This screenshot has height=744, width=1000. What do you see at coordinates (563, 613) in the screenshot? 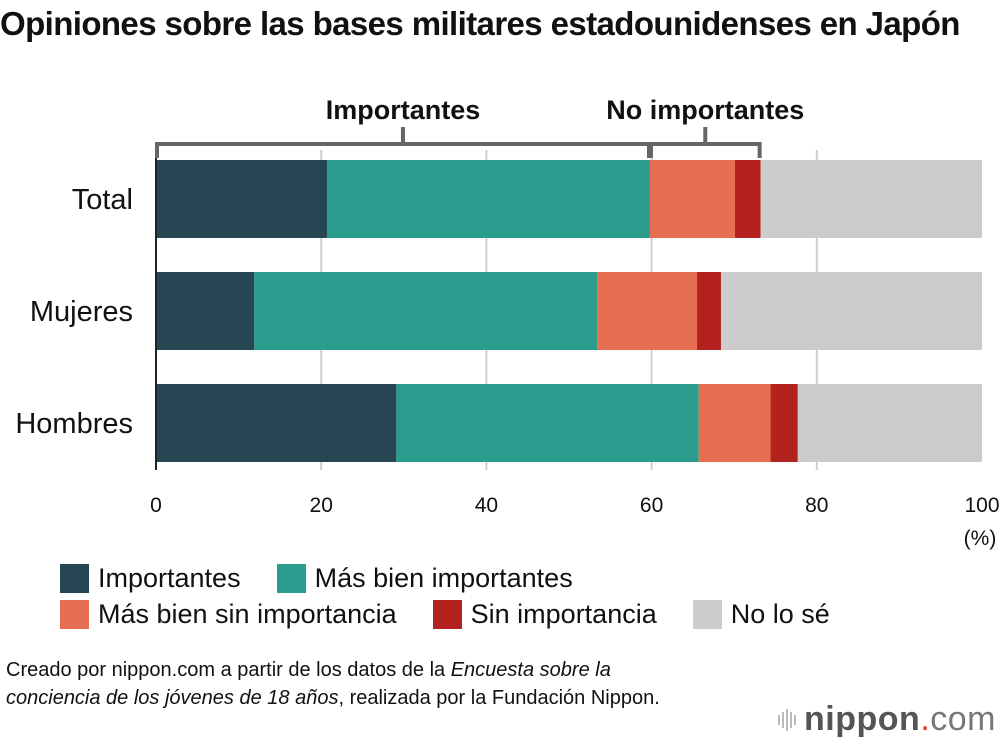
I see `legend-label: Sin importancia` at bounding box center [563, 613].